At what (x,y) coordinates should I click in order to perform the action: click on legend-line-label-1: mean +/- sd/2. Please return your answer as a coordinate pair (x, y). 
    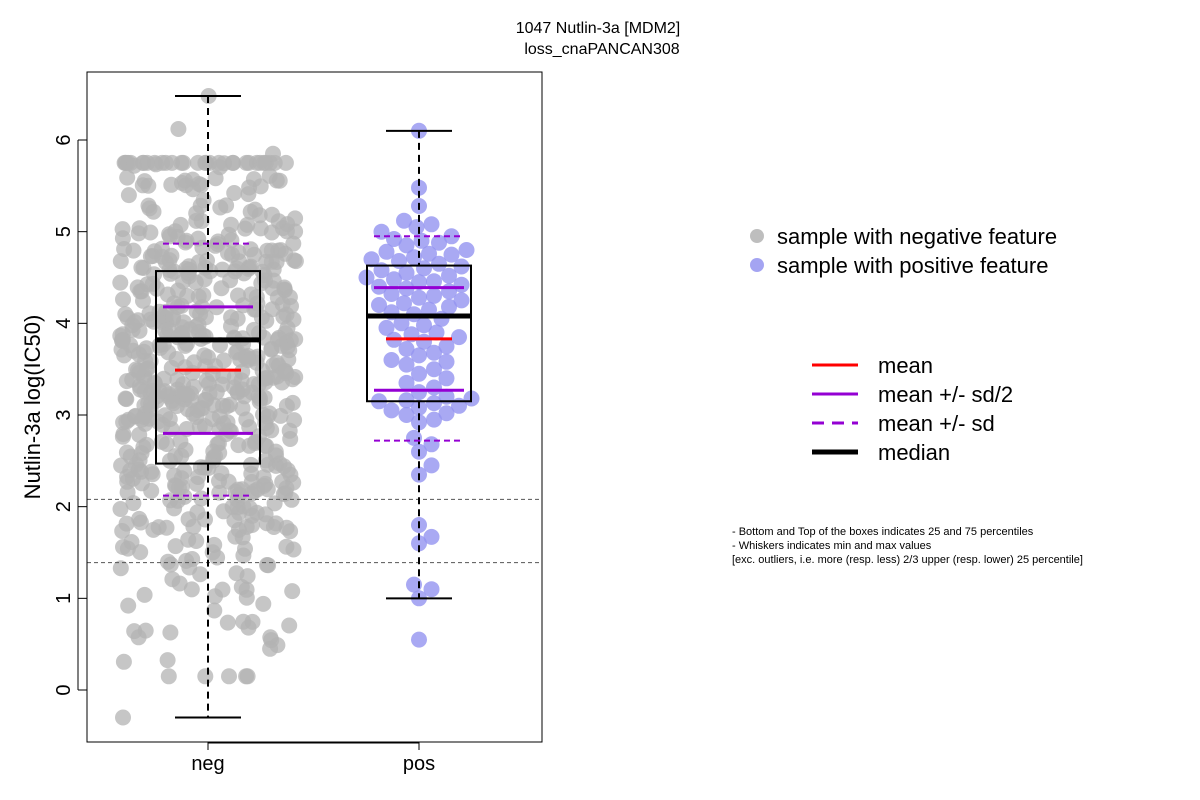
    Looking at the image, I should click on (945, 394).